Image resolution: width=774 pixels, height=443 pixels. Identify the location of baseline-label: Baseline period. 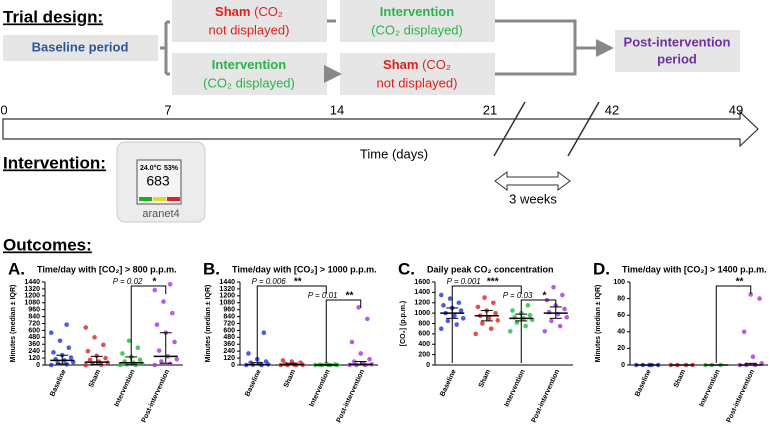
(80, 46).